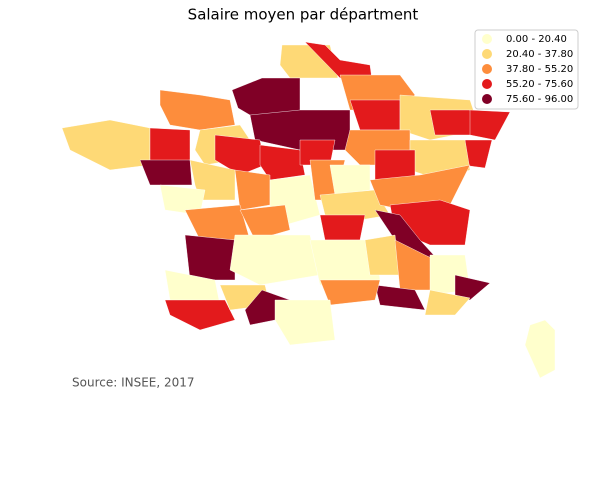 This screenshot has width=590, height=484. Describe the element at coordinates (539, 69) in the screenshot. I see `legend-label: 37.80 - 55.20` at that location.